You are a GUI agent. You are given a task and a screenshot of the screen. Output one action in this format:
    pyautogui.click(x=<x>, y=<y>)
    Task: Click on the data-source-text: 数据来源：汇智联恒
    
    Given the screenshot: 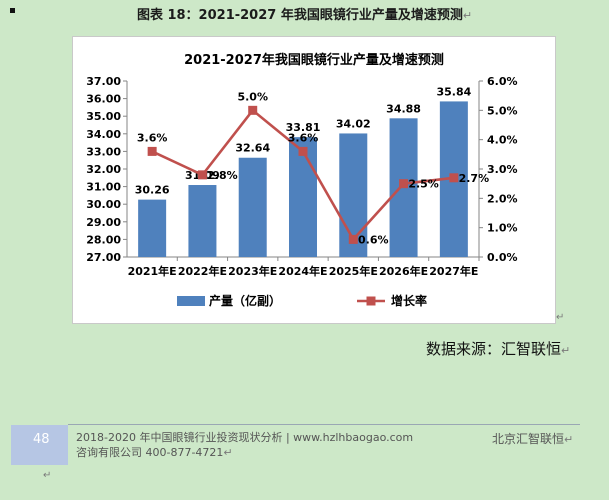 What is the action you would take?
    pyautogui.click(x=494, y=349)
    